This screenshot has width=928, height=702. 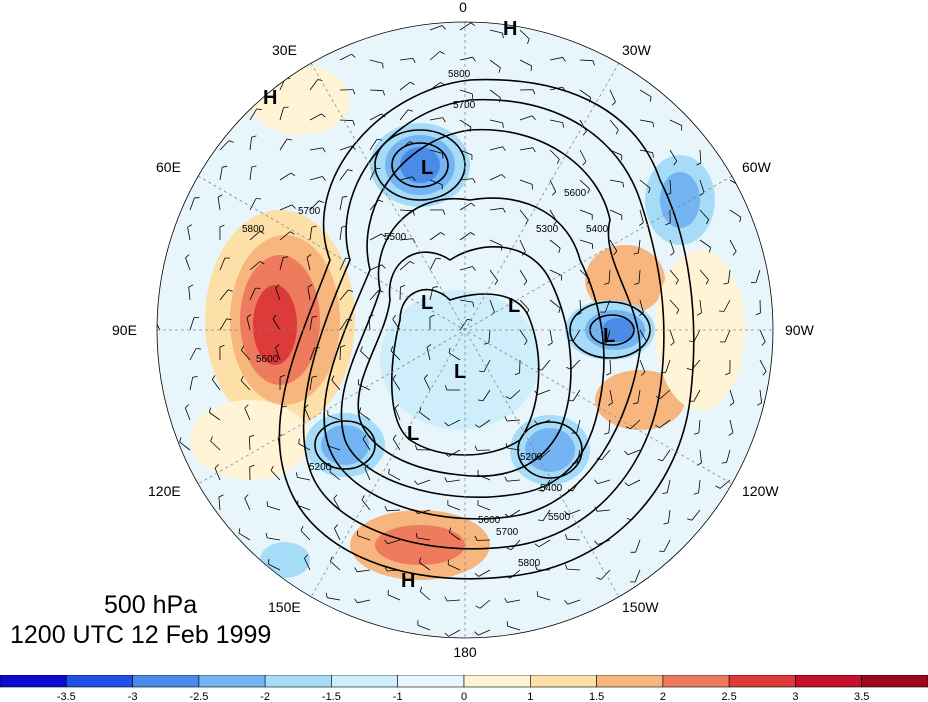 What do you see at coordinates (284, 607) in the screenshot?
I see `lon-label-150e: 150E` at bounding box center [284, 607].